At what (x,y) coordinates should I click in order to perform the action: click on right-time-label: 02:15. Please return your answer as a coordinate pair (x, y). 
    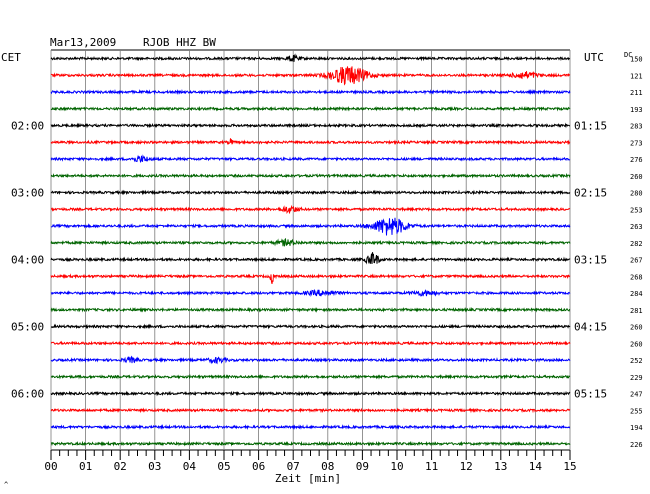
    Looking at the image, I should click on (590, 193).